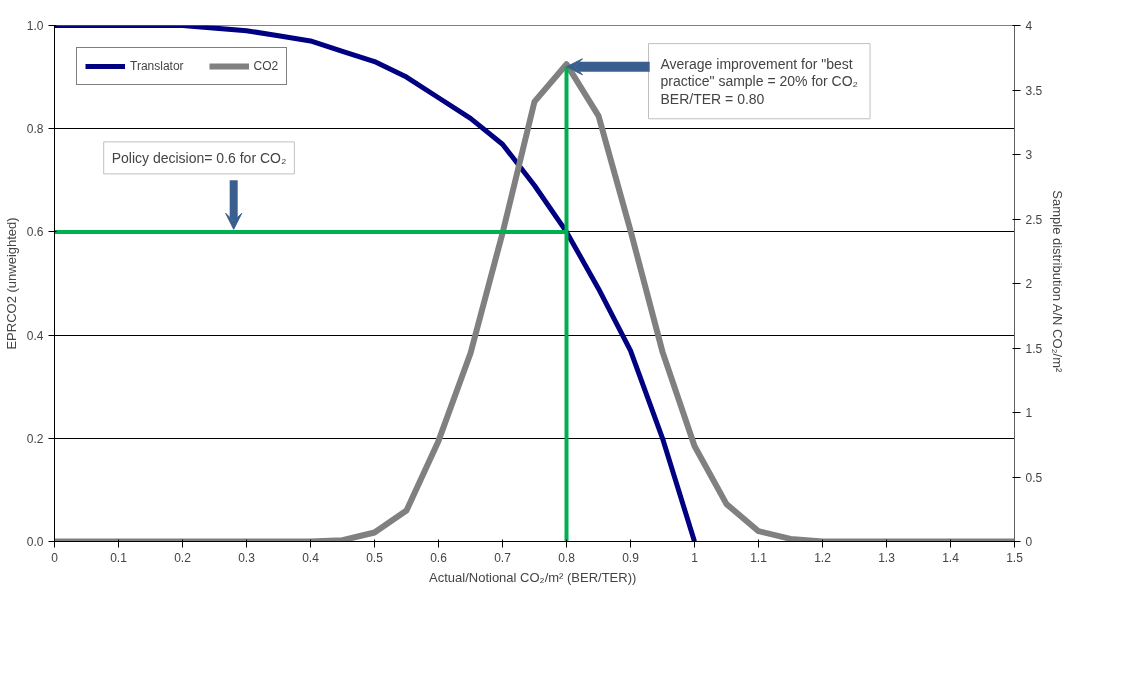  What do you see at coordinates (887, 557) in the screenshot?
I see `x-tick-label: 1.3` at bounding box center [887, 557].